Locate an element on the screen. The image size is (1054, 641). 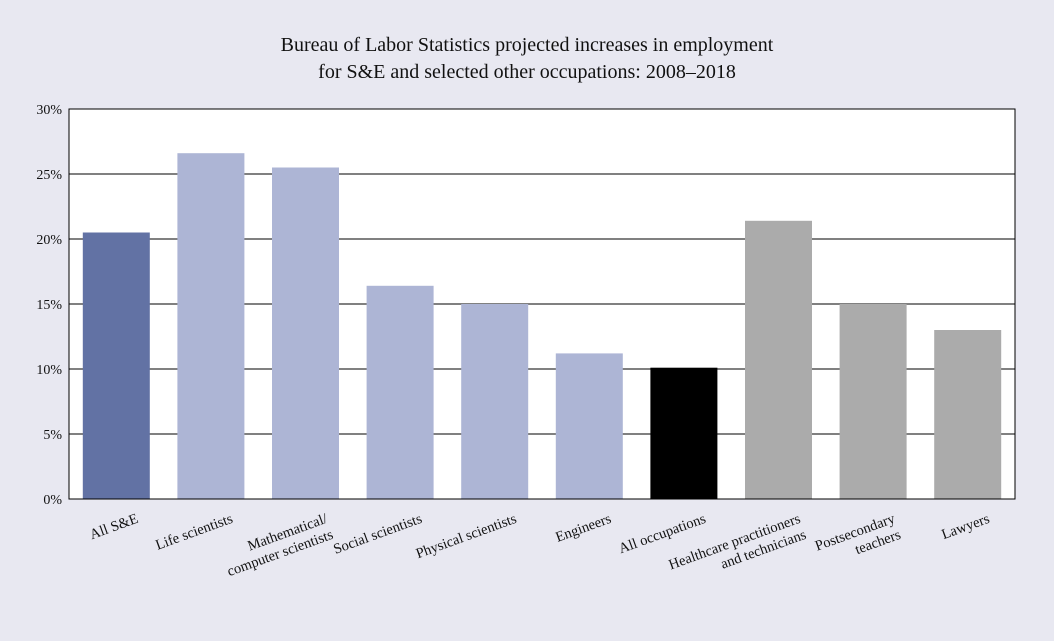
y-tick-label: 10% is located at coordinates (49, 370).